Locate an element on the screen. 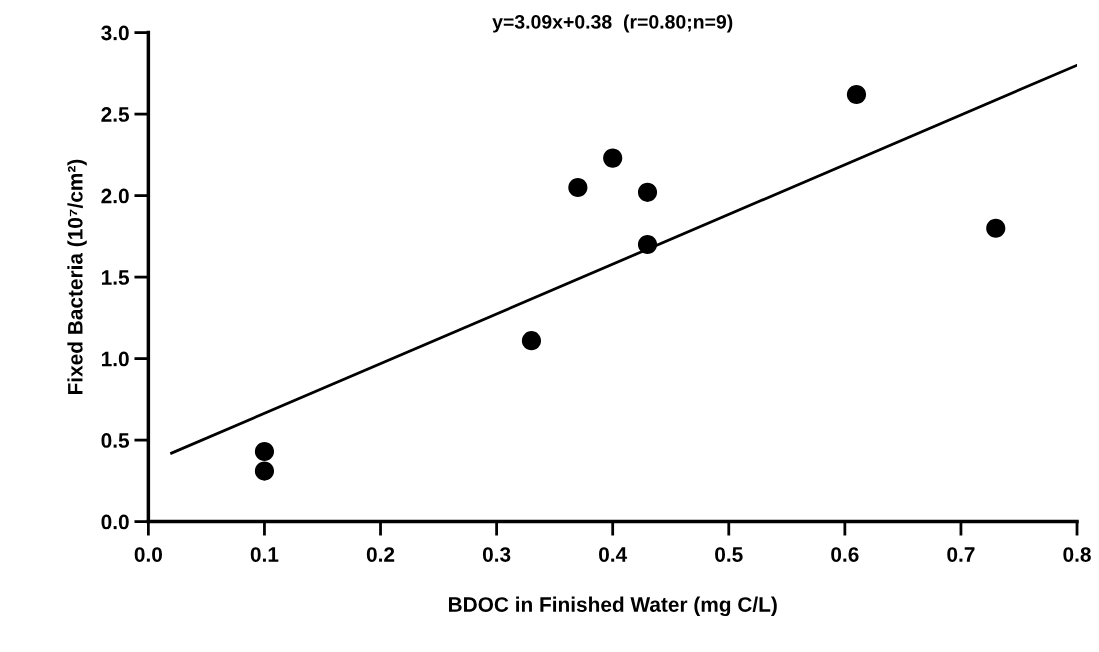 This screenshot has width=1099, height=652. x-tick-label: 0.5 is located at coordinates (729, 554).